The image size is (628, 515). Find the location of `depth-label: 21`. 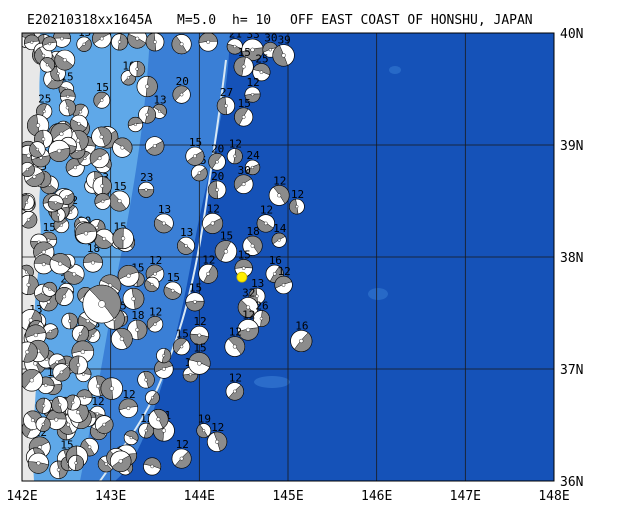

depth-label: 21 is located at coordinates (235, 34).